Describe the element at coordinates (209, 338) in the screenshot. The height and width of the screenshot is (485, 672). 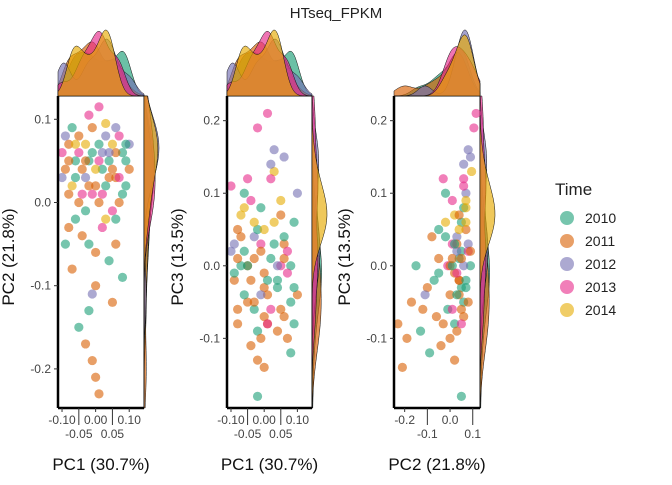
I see `y-tick-label: -0.1` at that location.